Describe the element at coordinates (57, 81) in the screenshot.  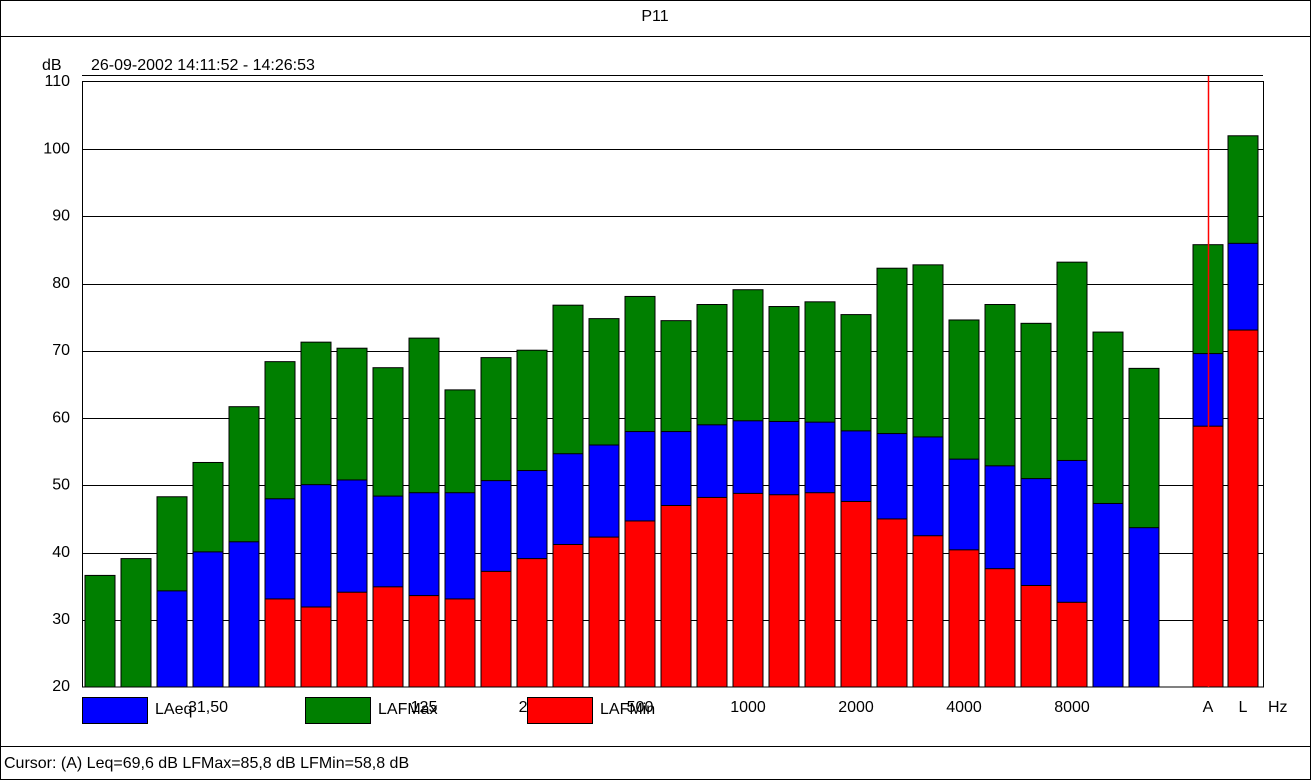
I see `y-tick-label: 110` at that location.